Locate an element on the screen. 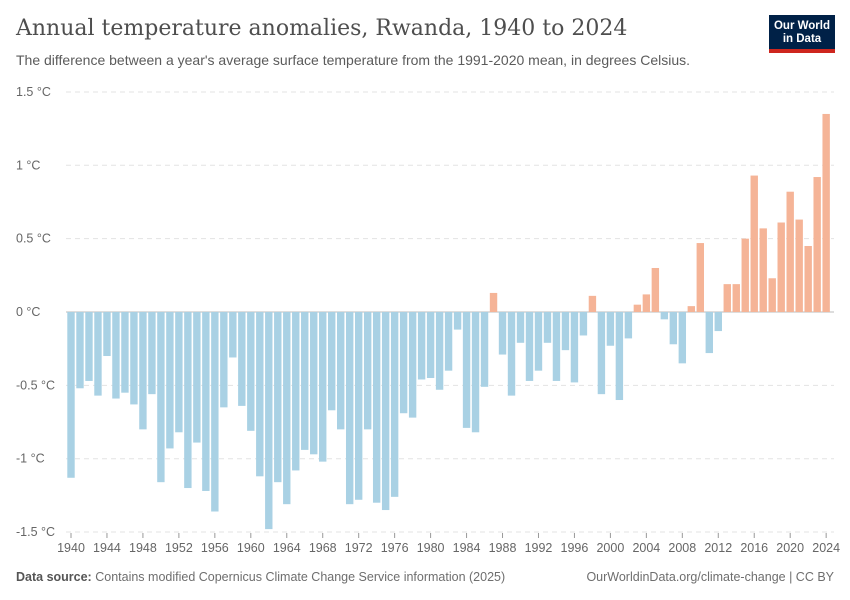 The width and height of the screenshot is (850, 600). bar-1996 is located at coordinates (574, 347).